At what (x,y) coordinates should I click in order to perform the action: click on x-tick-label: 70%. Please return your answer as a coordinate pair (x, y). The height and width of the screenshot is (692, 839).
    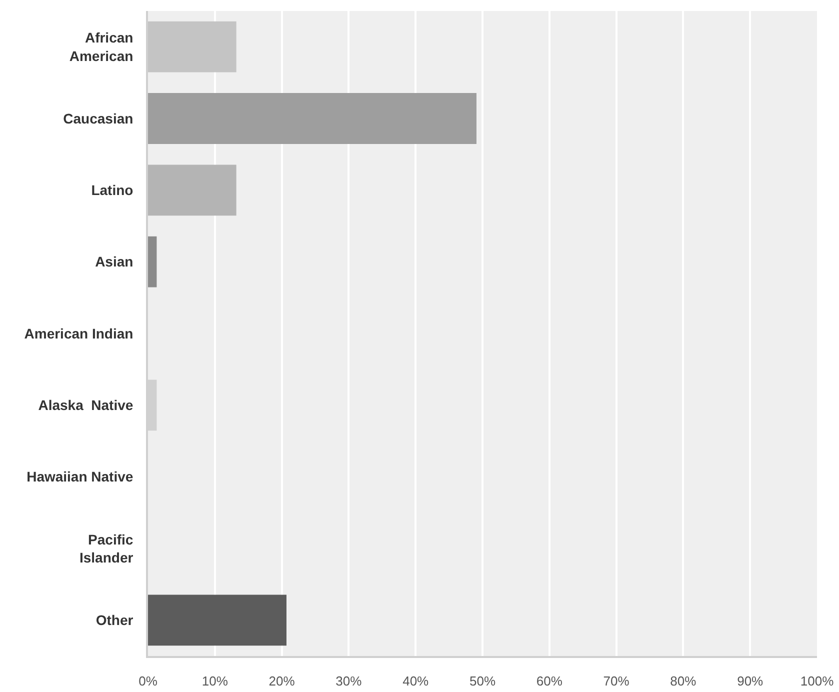
    Looking at the image, I should click on (616, 681).